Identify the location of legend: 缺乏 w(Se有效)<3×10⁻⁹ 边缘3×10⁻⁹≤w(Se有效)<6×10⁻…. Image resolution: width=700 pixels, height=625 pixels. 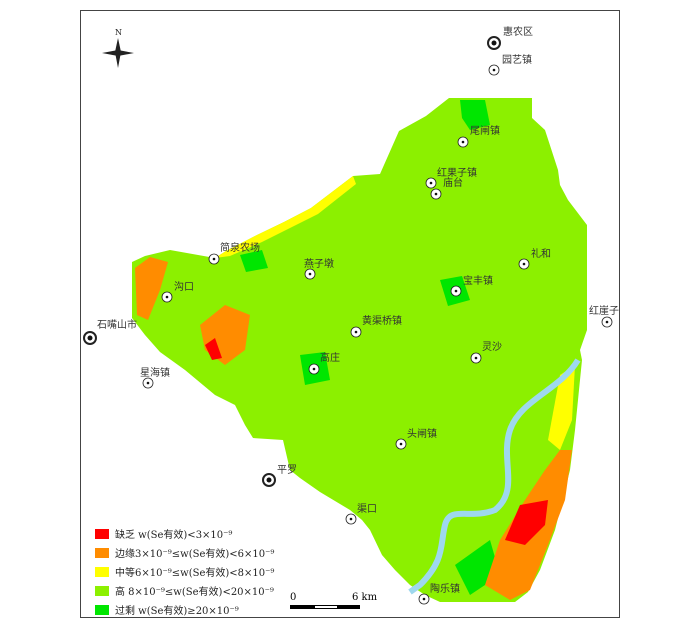
(184, 571).